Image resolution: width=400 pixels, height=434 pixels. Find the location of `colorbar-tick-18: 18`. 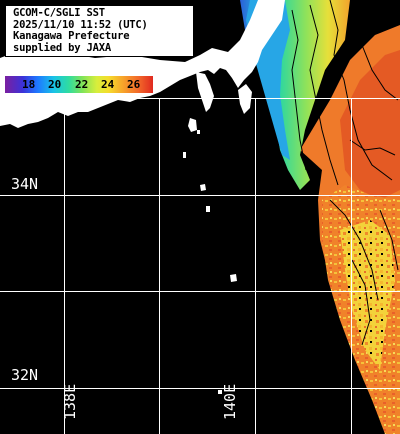

colorbar-tick-18: 18 is located at coordinates (29, 84).